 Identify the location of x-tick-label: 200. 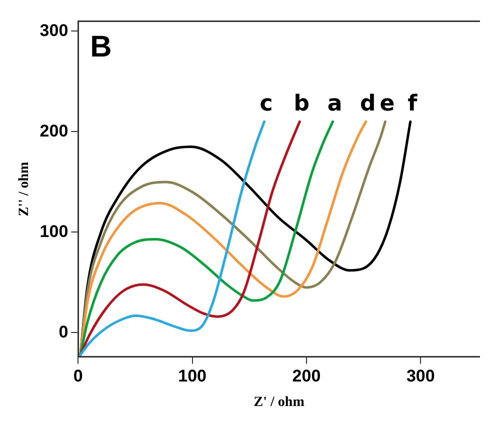
(306, 376).